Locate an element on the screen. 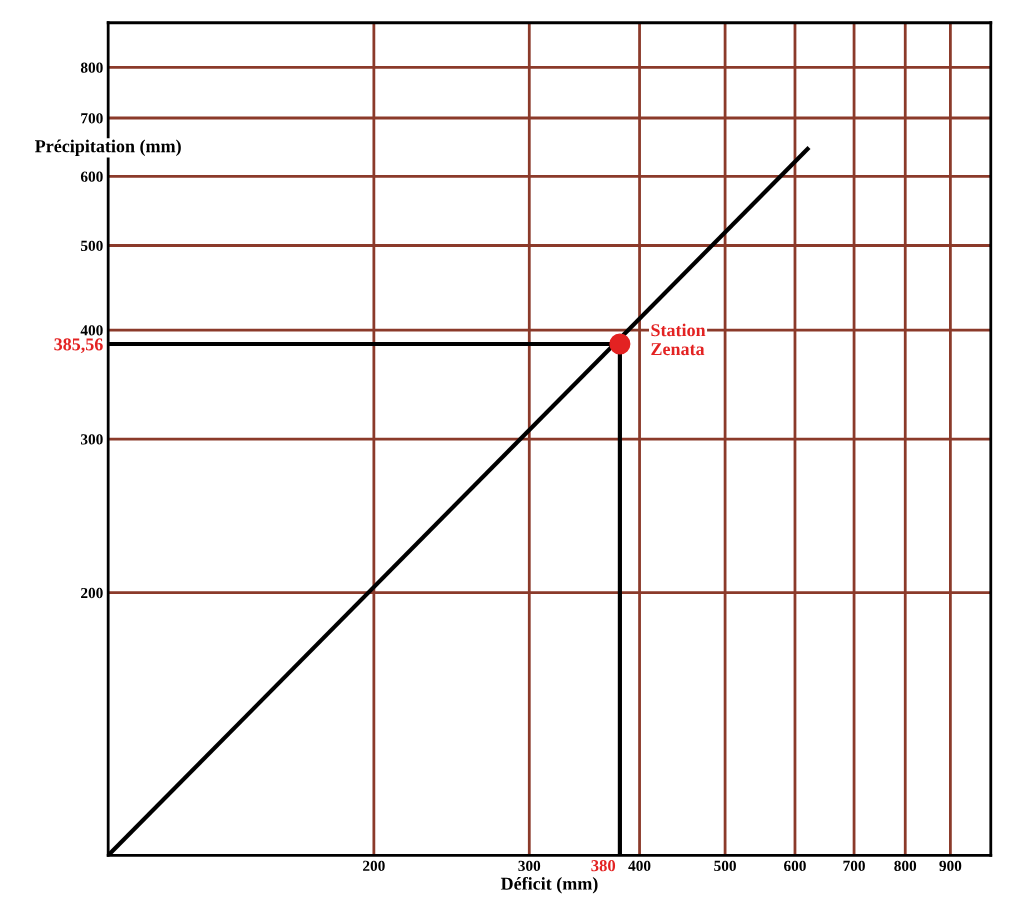 The width and height of the screenshot is (1011, 910). y-tick-label: 800 is located at coordinates (91, 67).